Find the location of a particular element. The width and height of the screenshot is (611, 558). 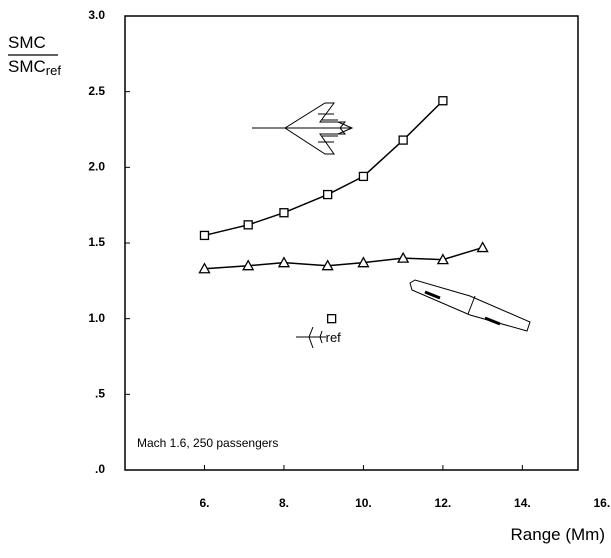

y-tick-label: 1.5 is located at coordinates (96, 242).